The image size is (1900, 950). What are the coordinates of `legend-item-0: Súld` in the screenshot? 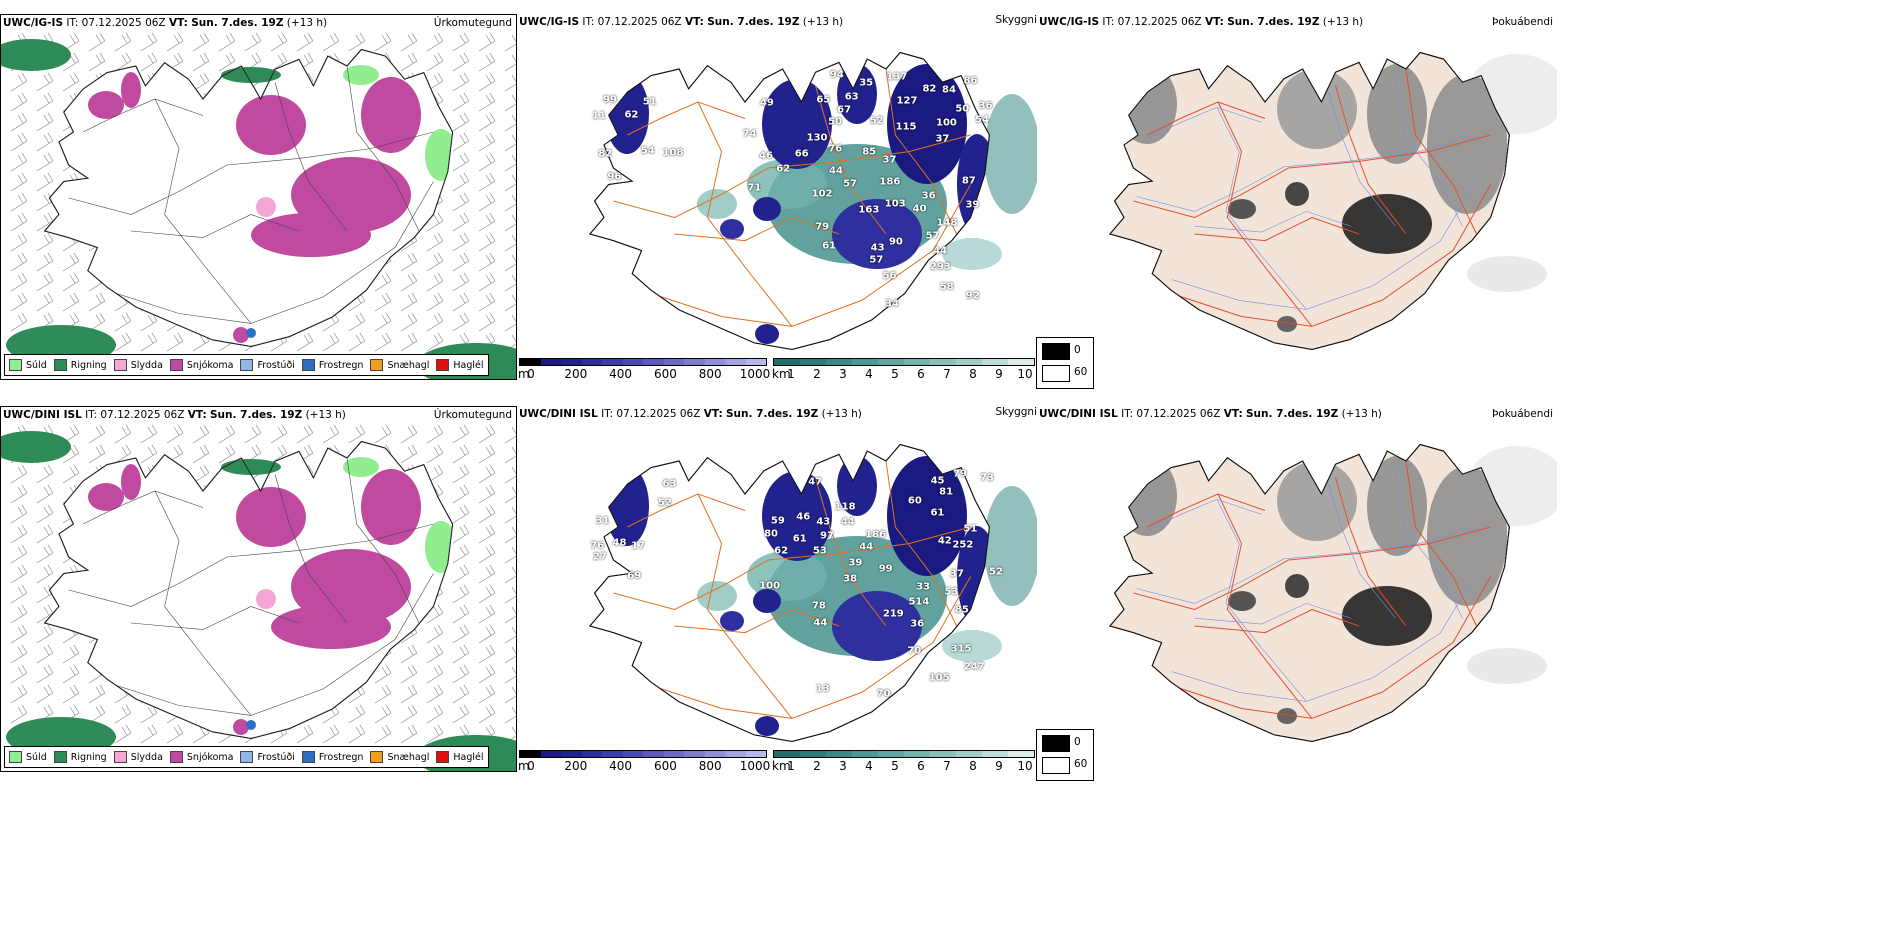 It's located at (28, 365).